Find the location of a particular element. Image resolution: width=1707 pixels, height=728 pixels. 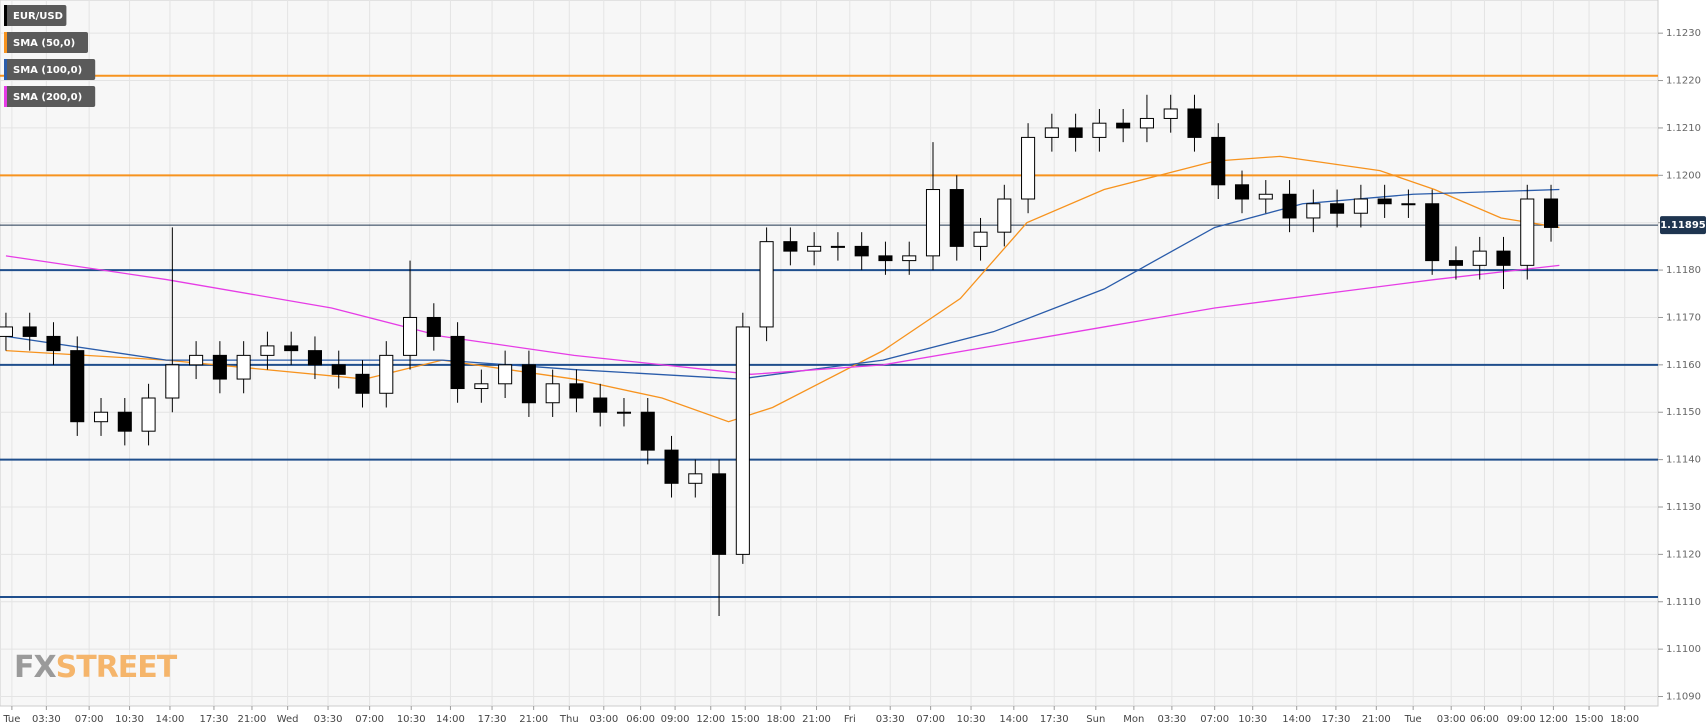

legend-label: SMA (100,0) is located at coordinates (47, 70).